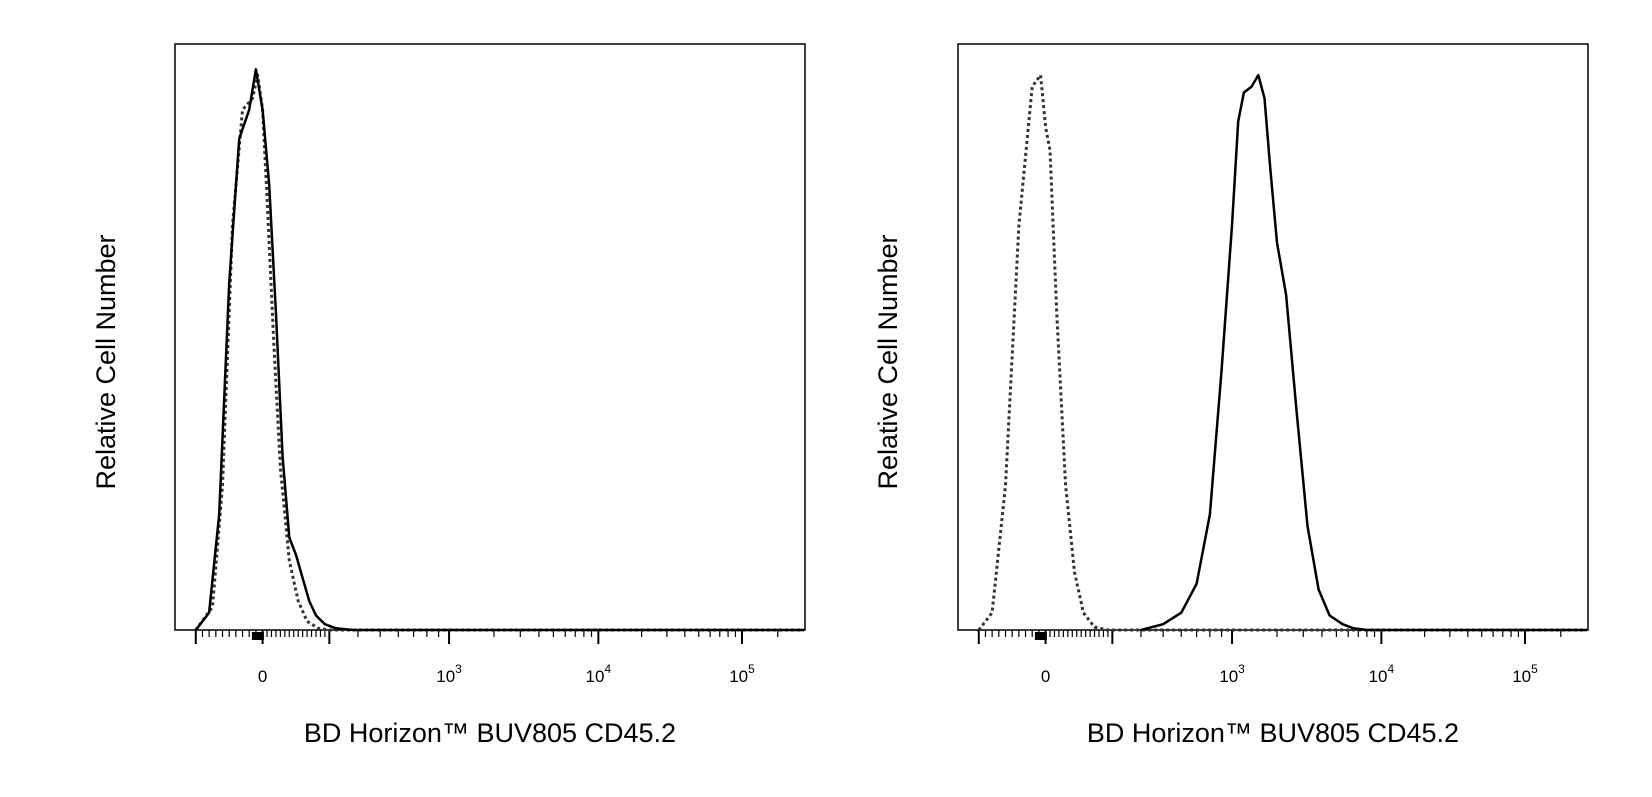 This screenshot has height=797, width=1652. I want to click on x-minor-ticks, so click(490, 635).